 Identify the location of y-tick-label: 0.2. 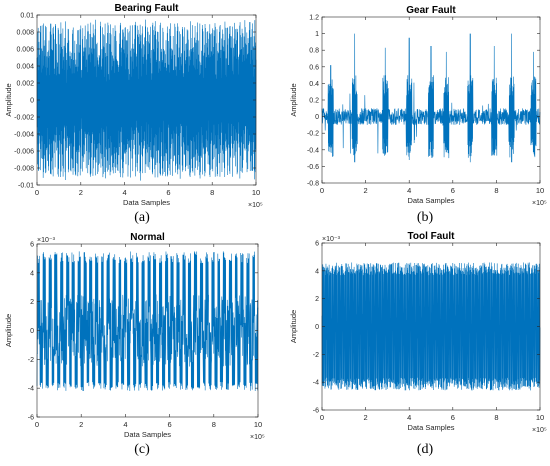
(314, 101).